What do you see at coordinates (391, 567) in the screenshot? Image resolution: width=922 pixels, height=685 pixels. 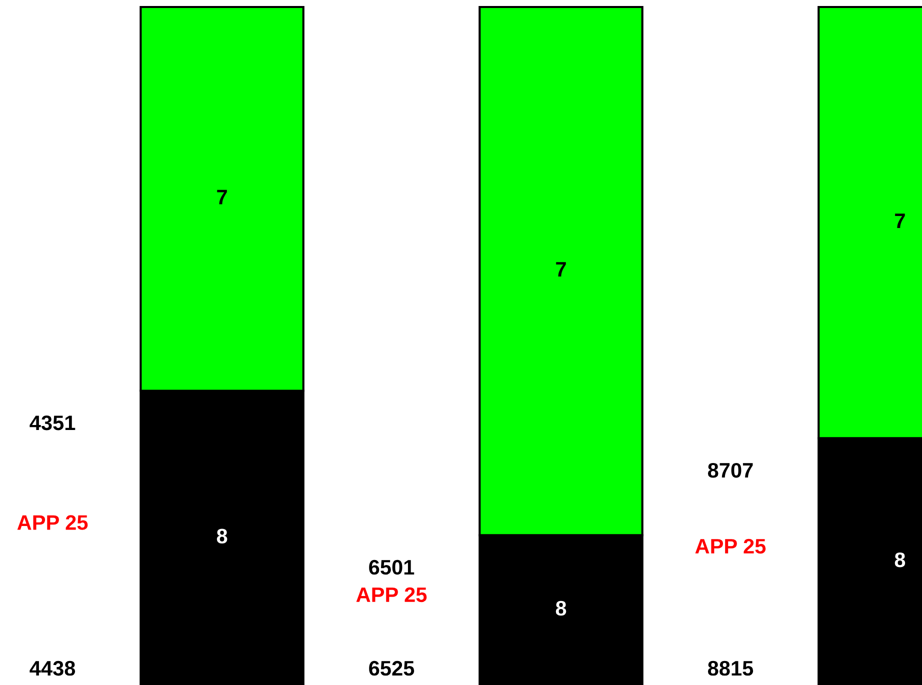 I see `annotation: 6501` at bounding box center [391, 567].